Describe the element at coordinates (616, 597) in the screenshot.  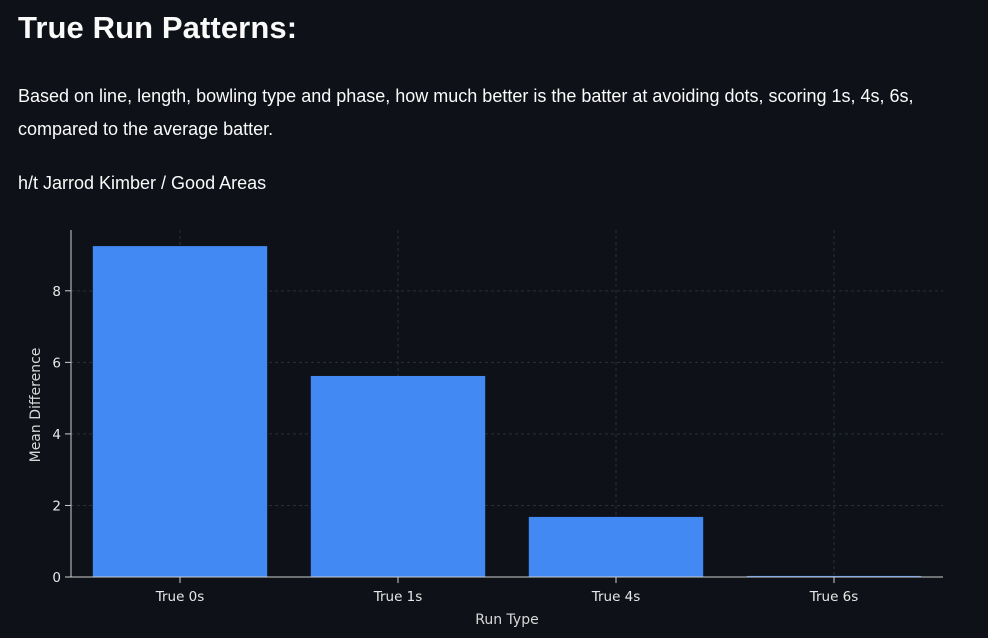
I see `x-tick-label: True 4s` at that location.